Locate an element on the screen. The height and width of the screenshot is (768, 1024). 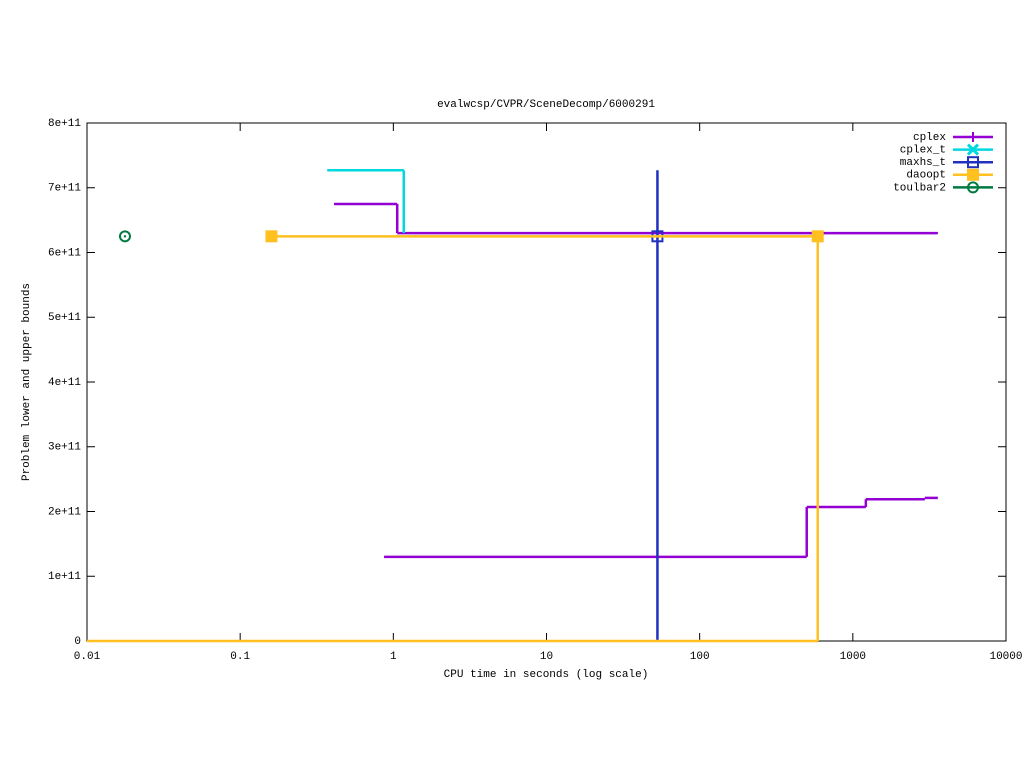
legend-label: cplex_t is located at coordinates (923, 151).